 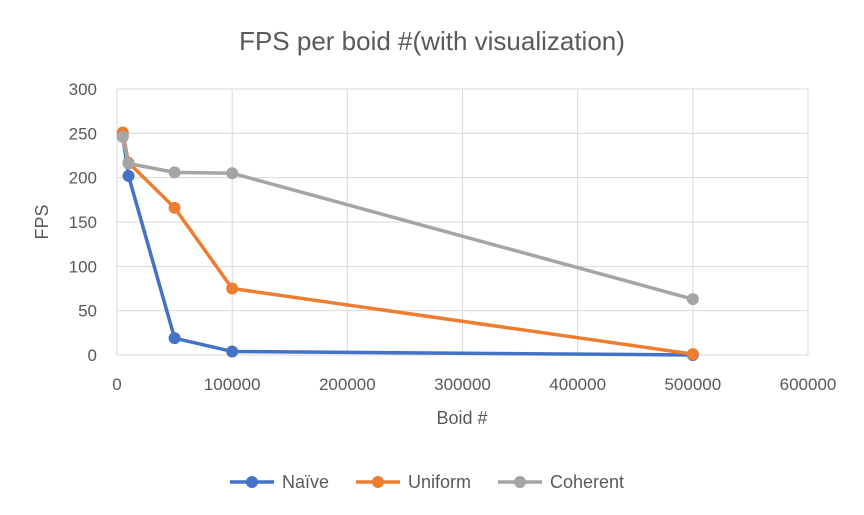 What do you see at coordinates (116, 384) in the screenshot?
I see `x-tick-label: 0` at bounding box center [116, 384].